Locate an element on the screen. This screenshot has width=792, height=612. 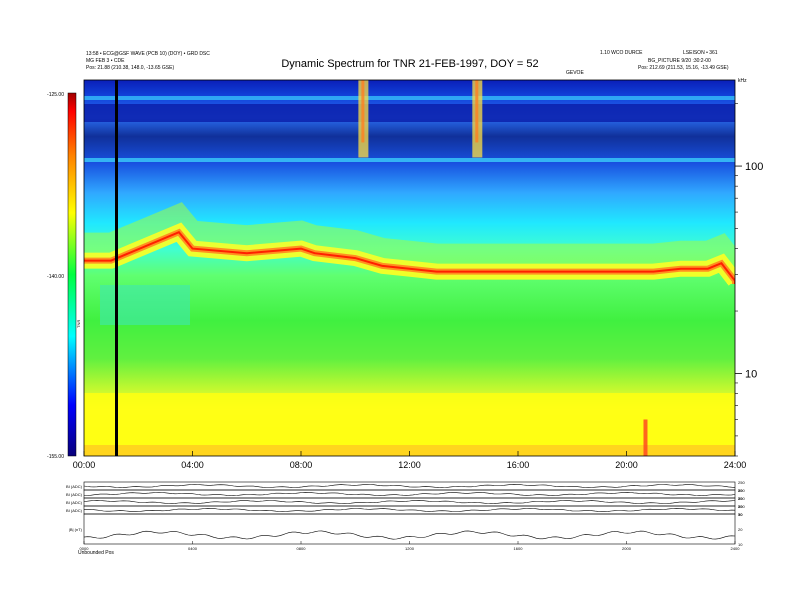
panel-tick-label: 30 is located at coordinates (740, 514).